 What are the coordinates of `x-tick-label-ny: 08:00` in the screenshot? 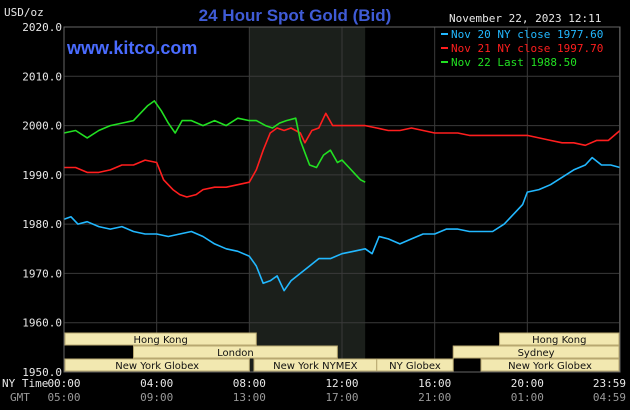 It's located at (249, 383).